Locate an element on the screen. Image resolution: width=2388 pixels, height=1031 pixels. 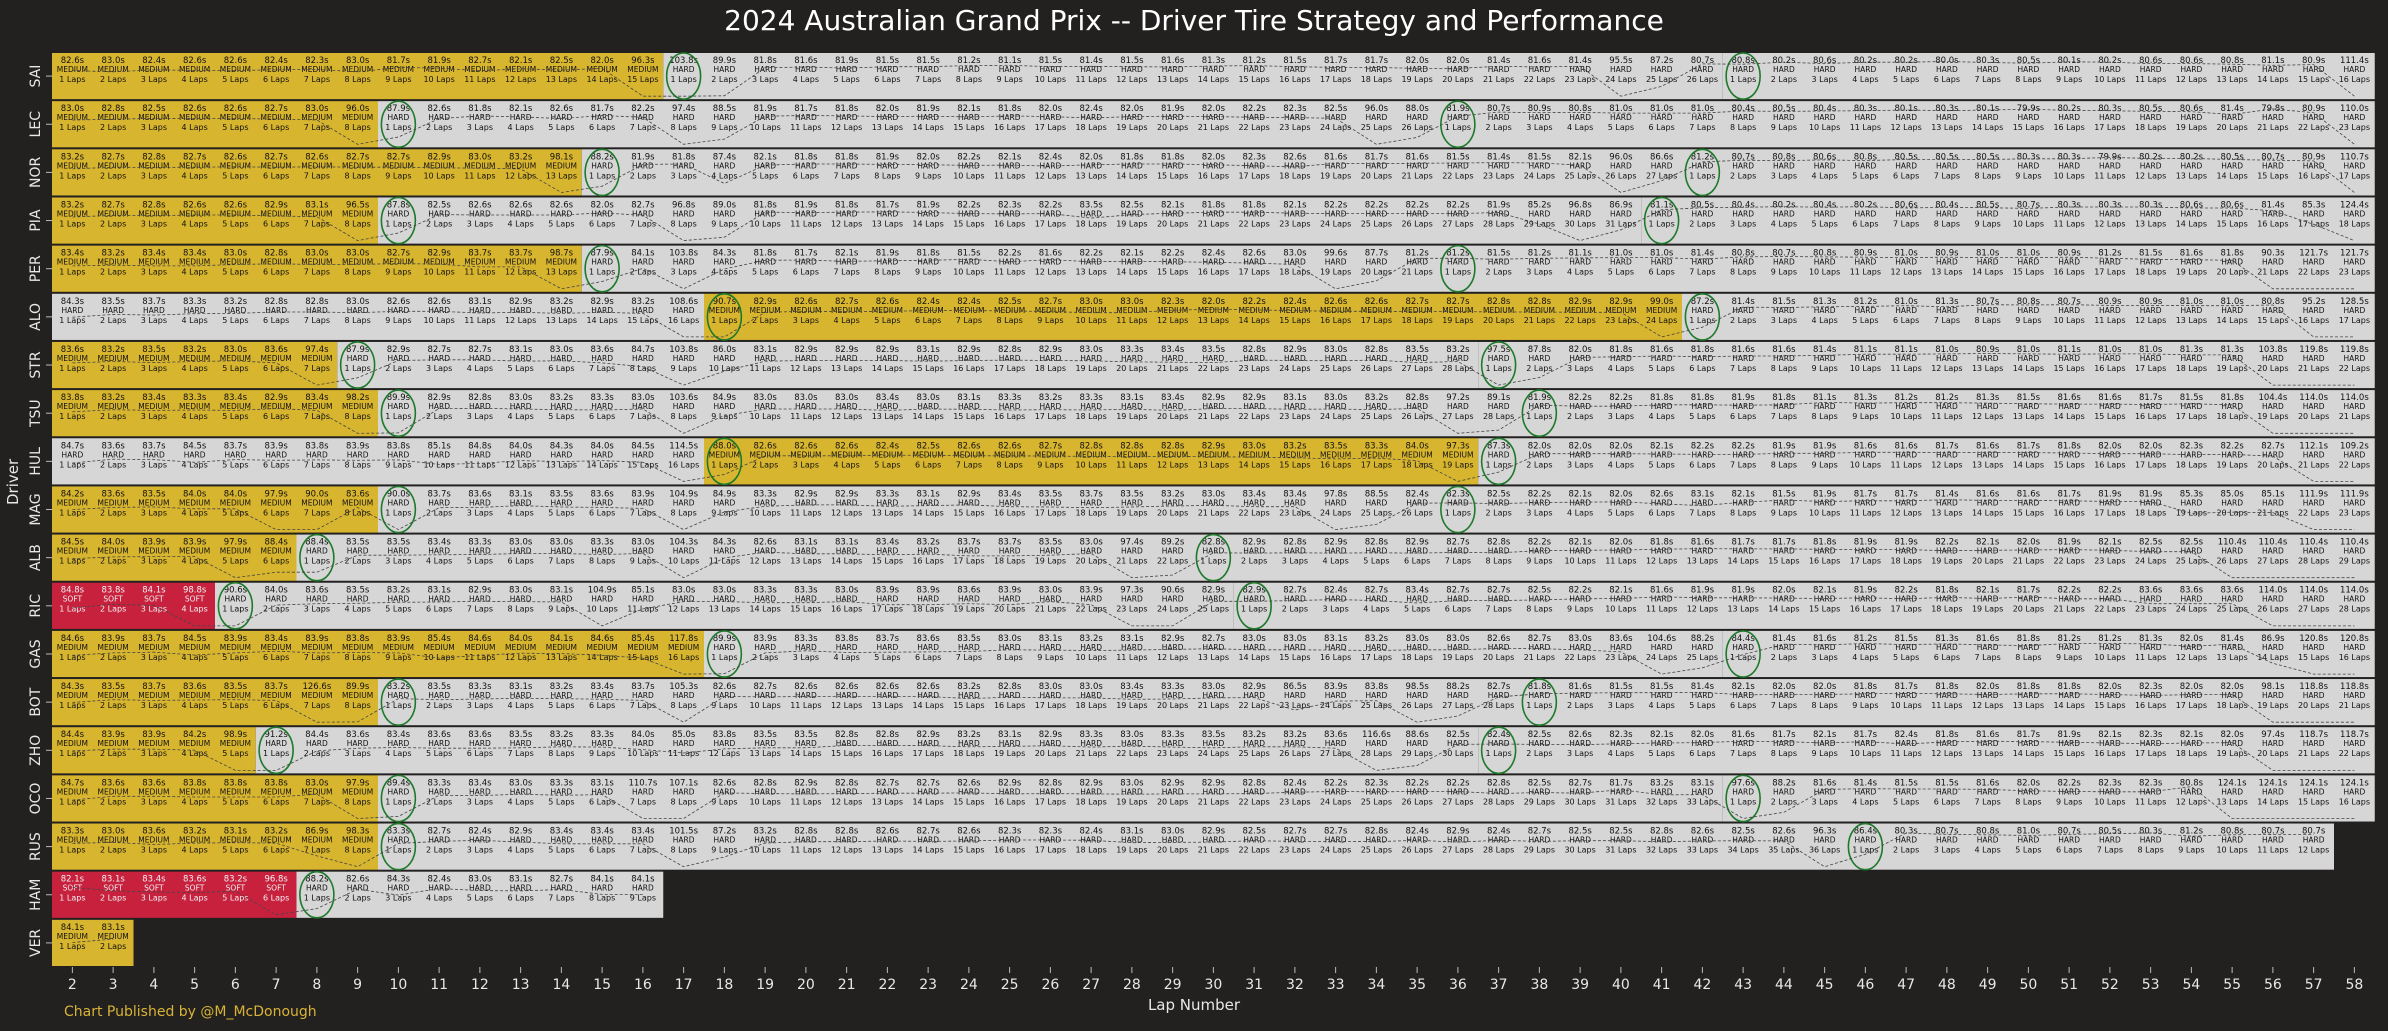
stint-lap-count: 10 Laps is located at coordinates (1579, 561).